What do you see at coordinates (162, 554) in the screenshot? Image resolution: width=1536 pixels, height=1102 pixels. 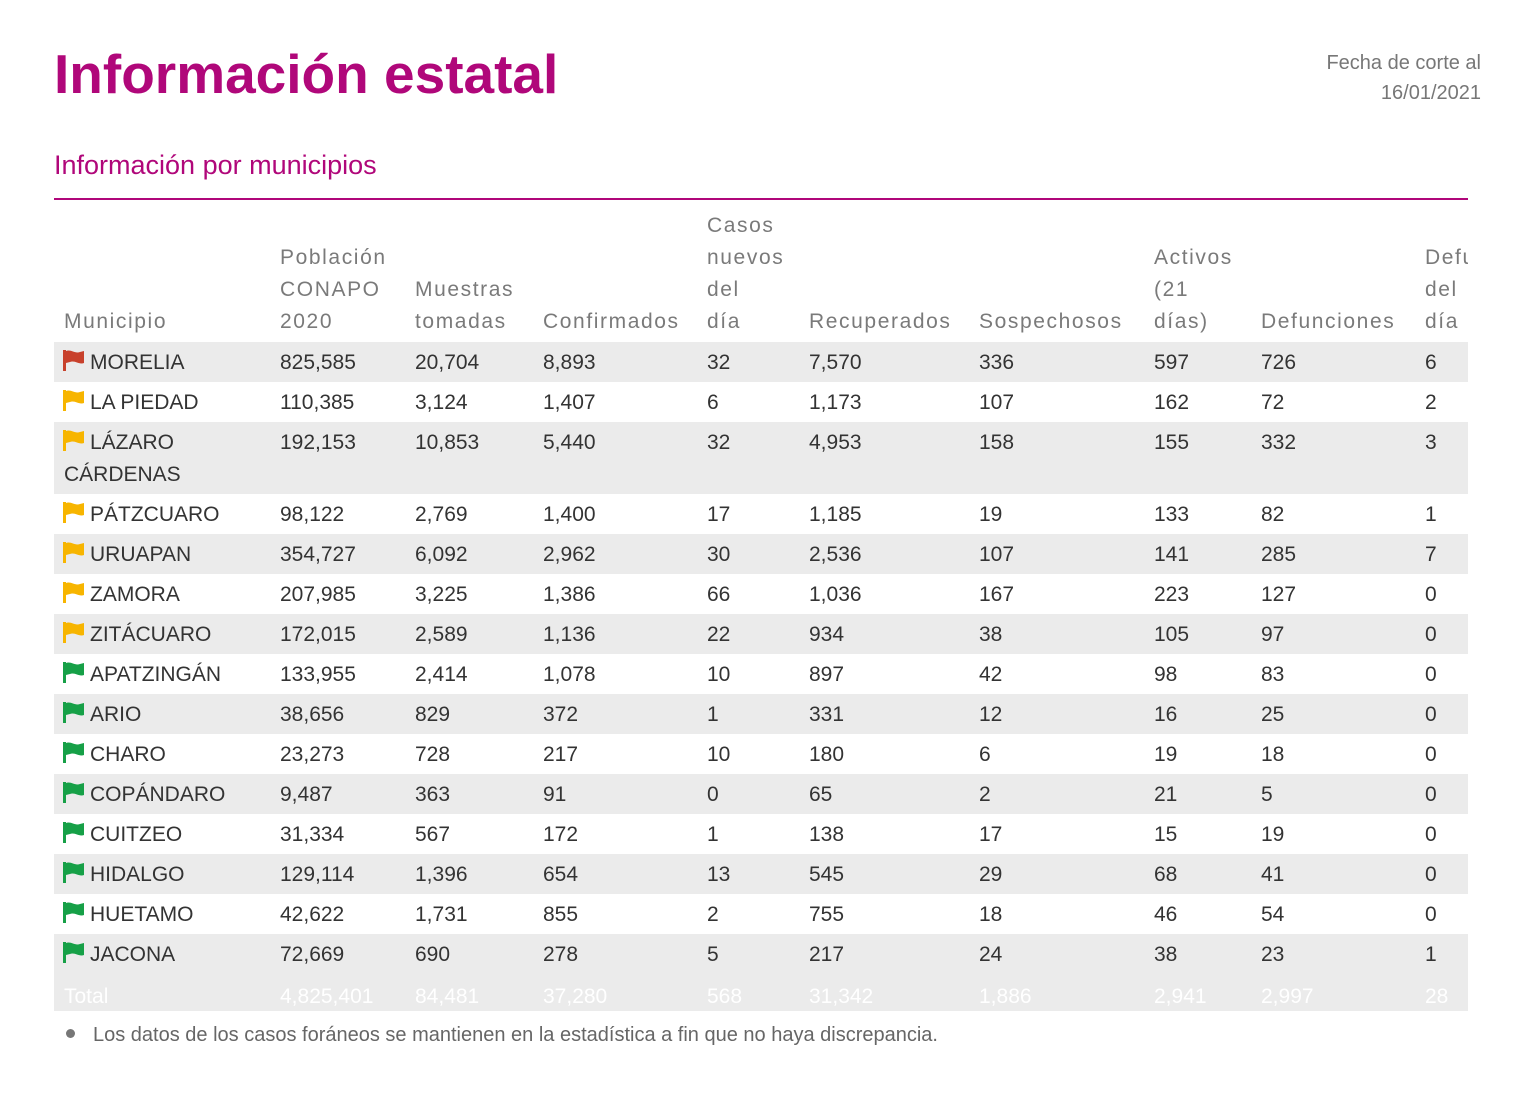 I see `municipality-cell: URUAPAN` at bounding box center [162, 554].